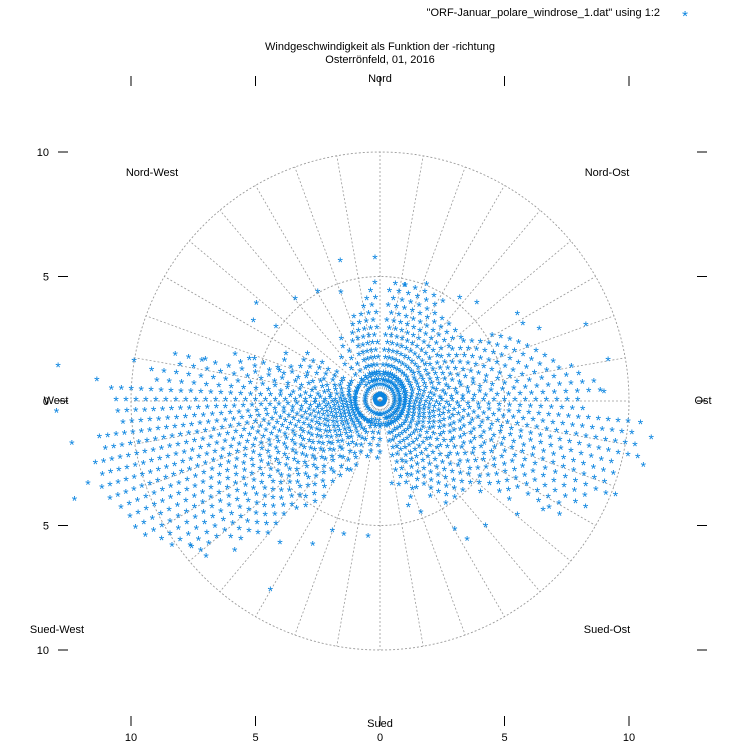 The width and height of the screenshot is (750, 750). I want to click on grid-spoke, so click(442, 508).